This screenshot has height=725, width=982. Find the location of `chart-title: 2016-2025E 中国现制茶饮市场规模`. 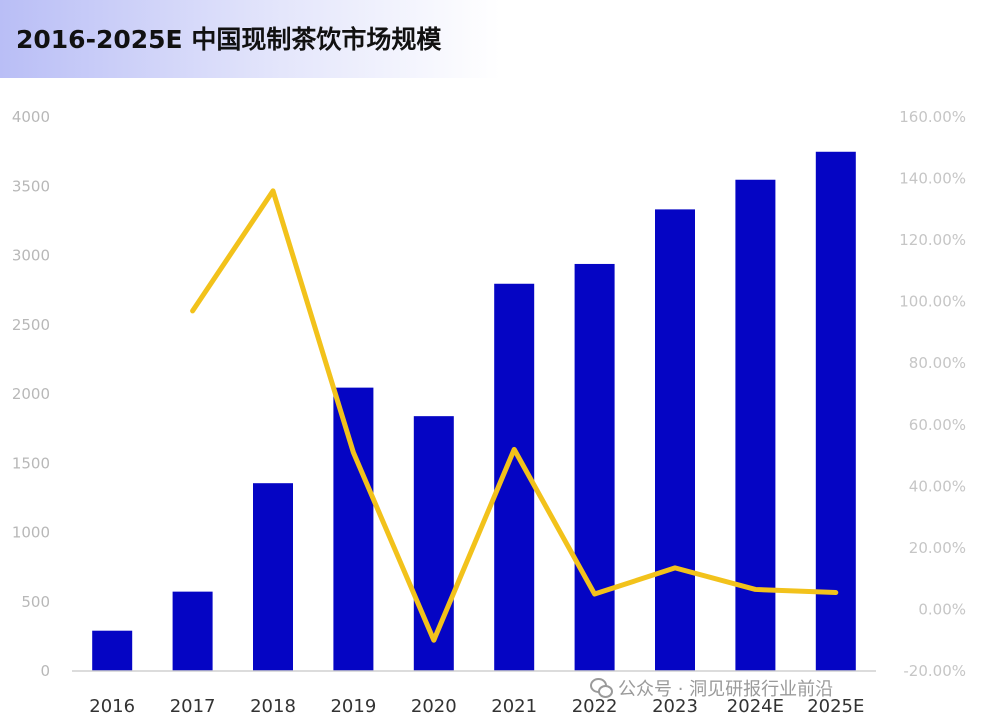

chart-title: 2016-2025E 中国现制茶饮市场规模 is located at coordinates (229, 39).